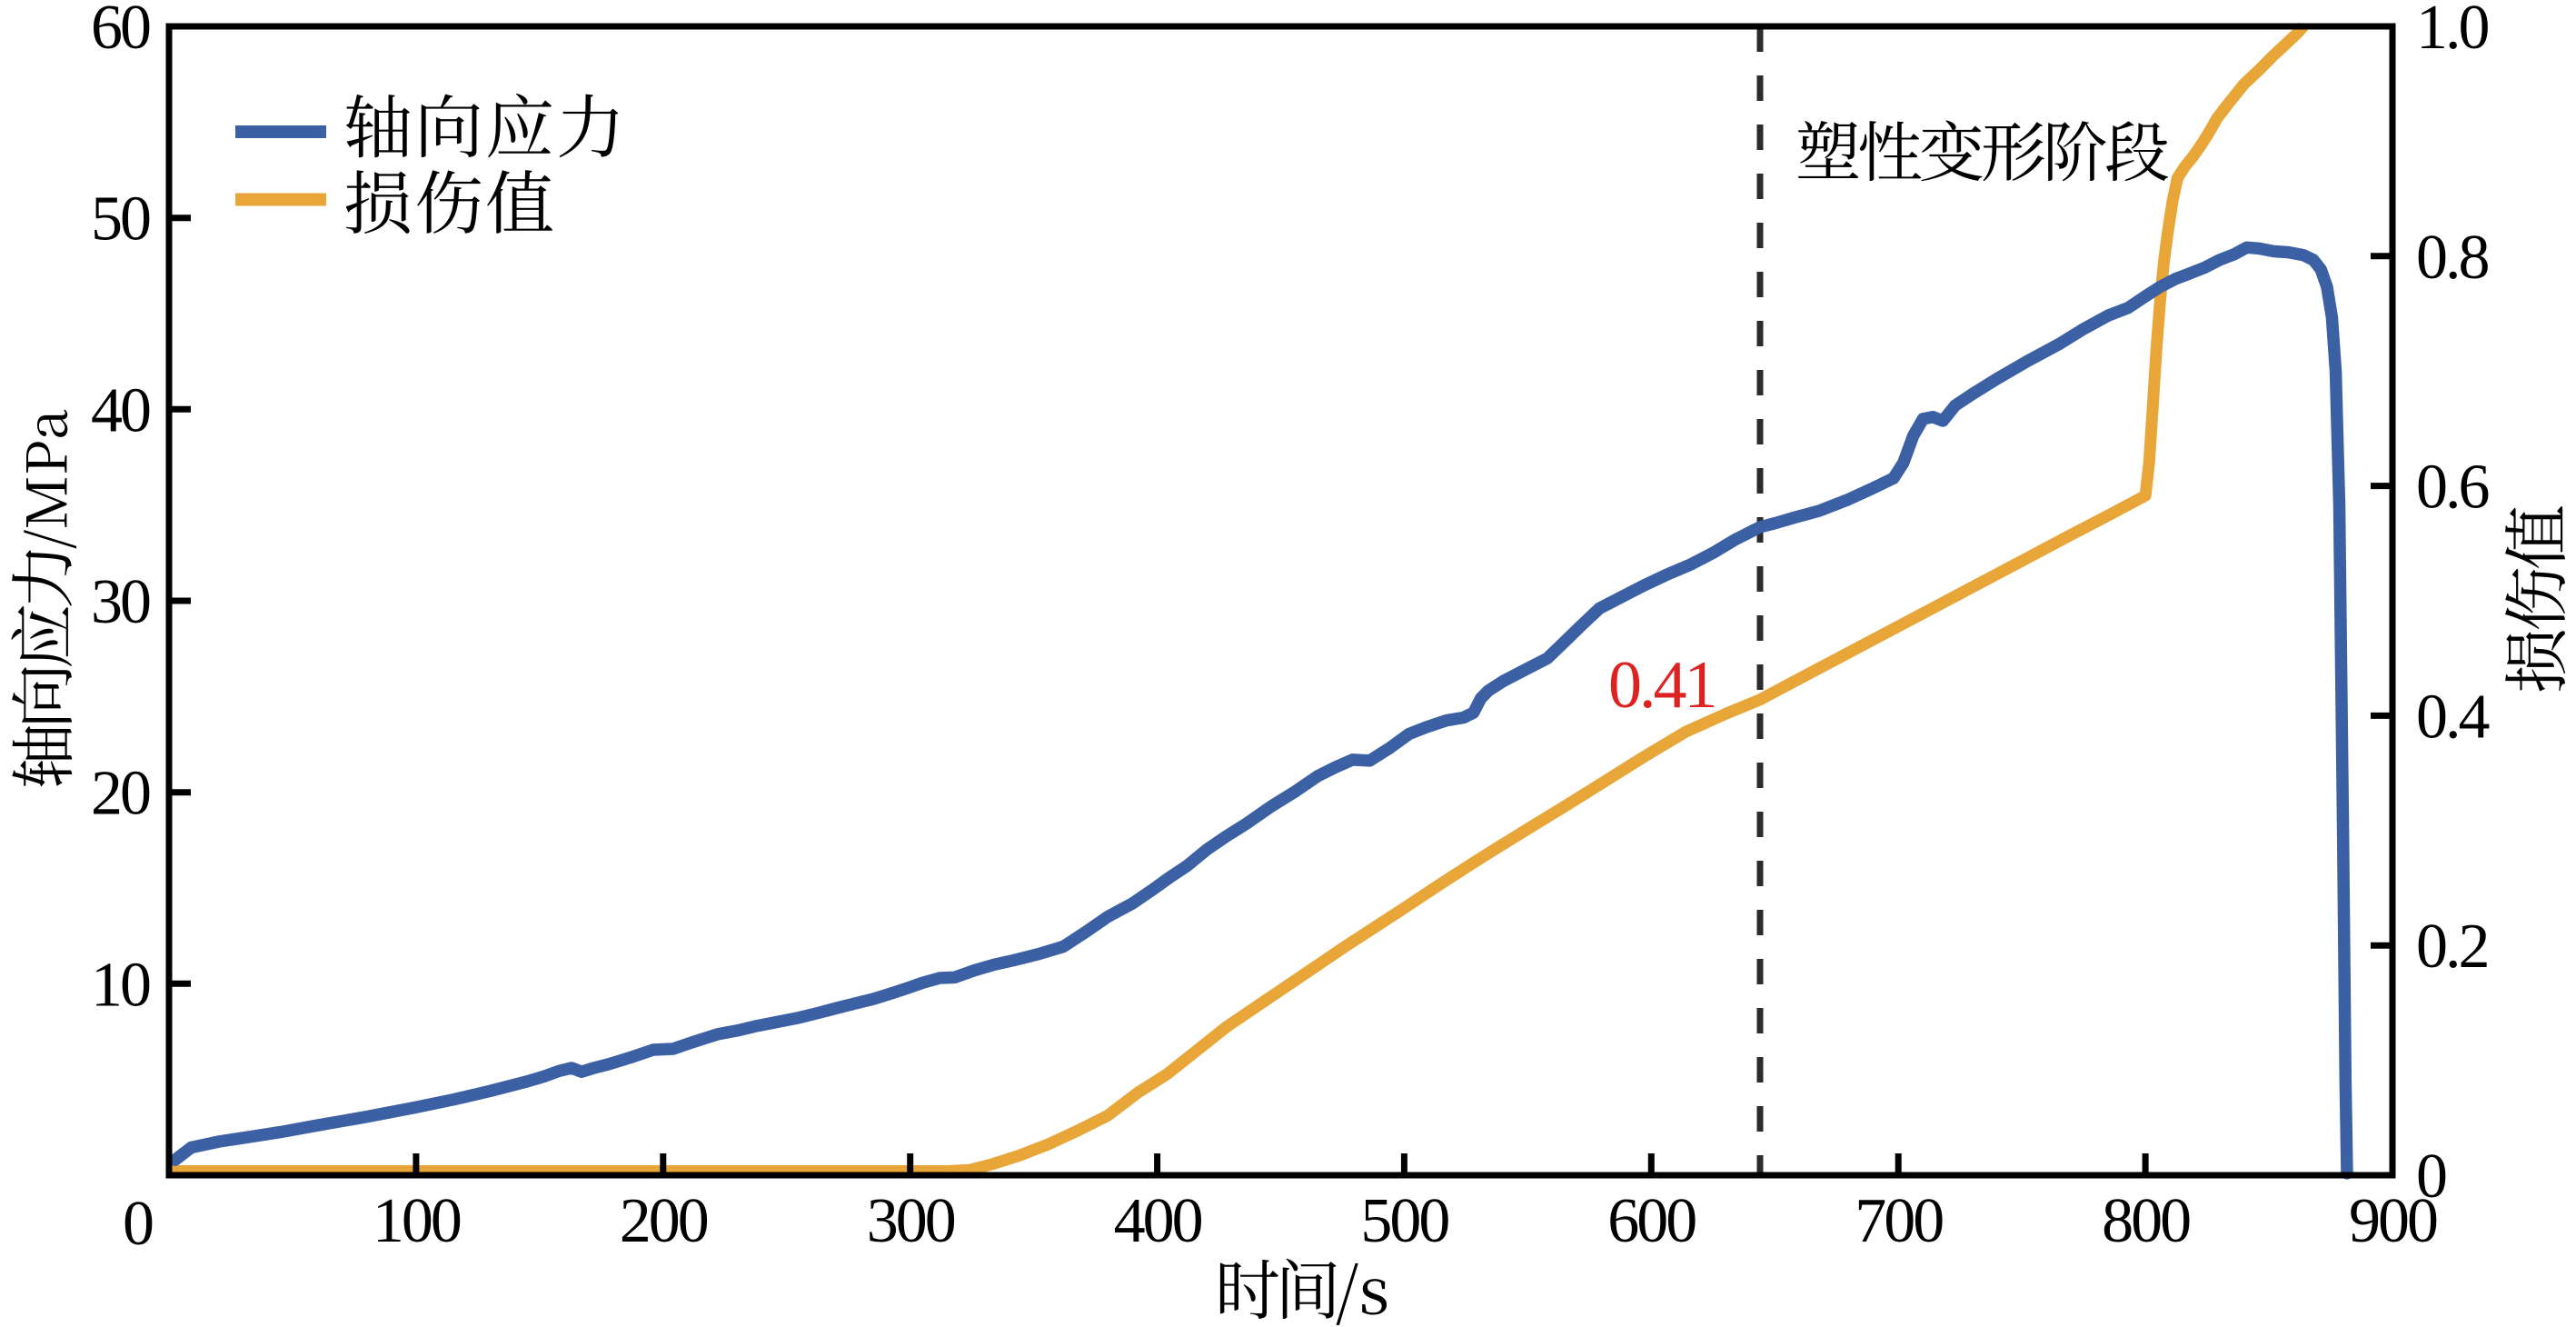  Describe the element at coordinates (2393, 1221) in the screenshot. I see `svg-text: 900` at that location.